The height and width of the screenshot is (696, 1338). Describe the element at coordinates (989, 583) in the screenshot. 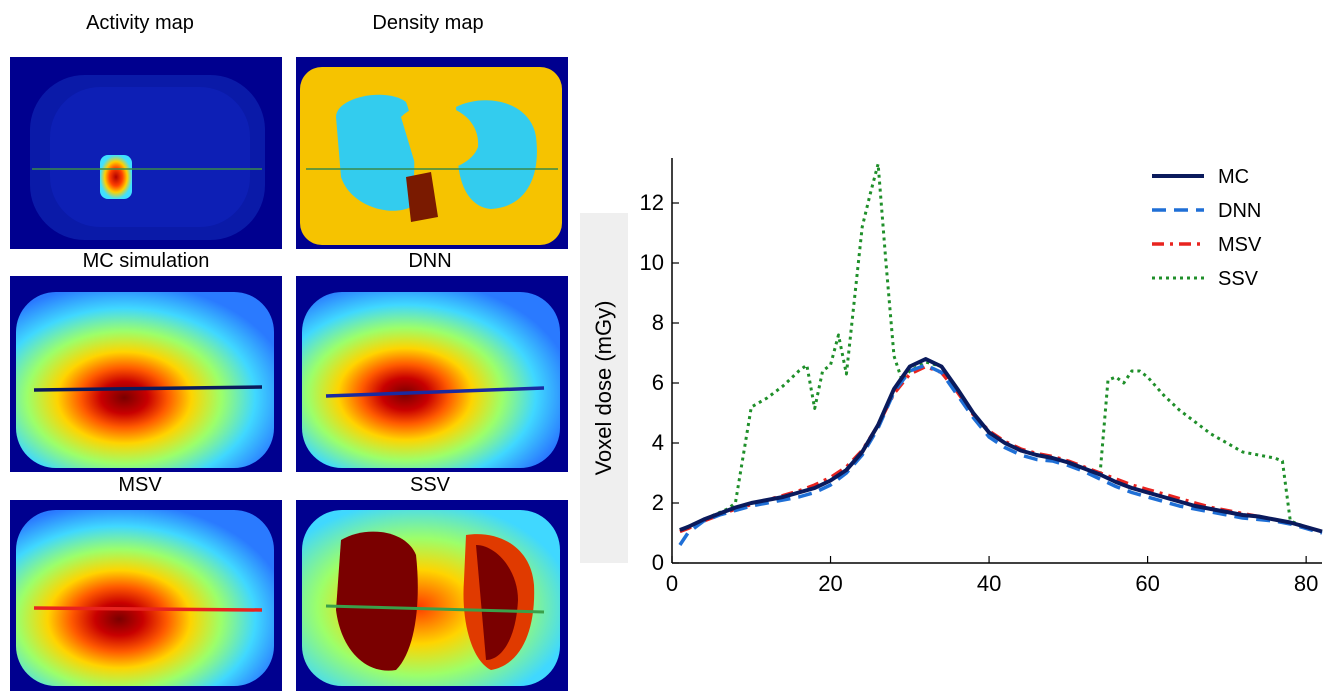

I see `x-tick-label: 40` at that location.